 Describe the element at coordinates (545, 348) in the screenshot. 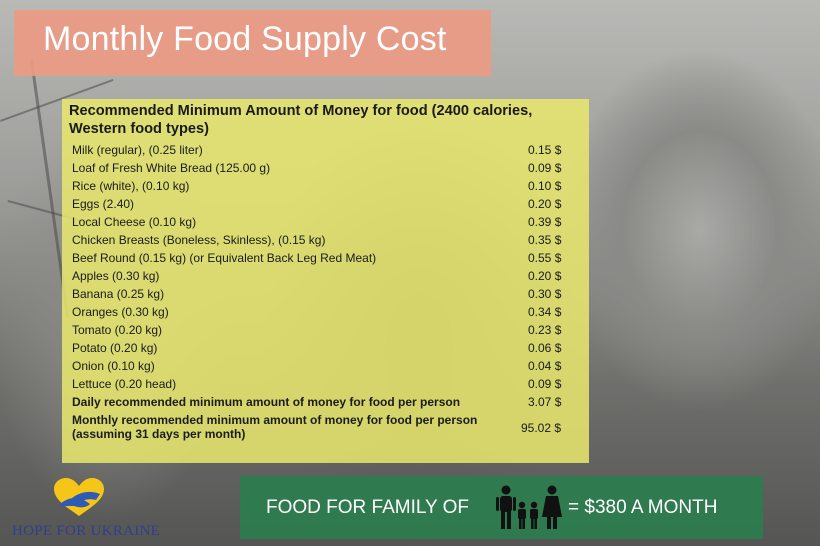

I see `item-value: 0.06 $` at that location.